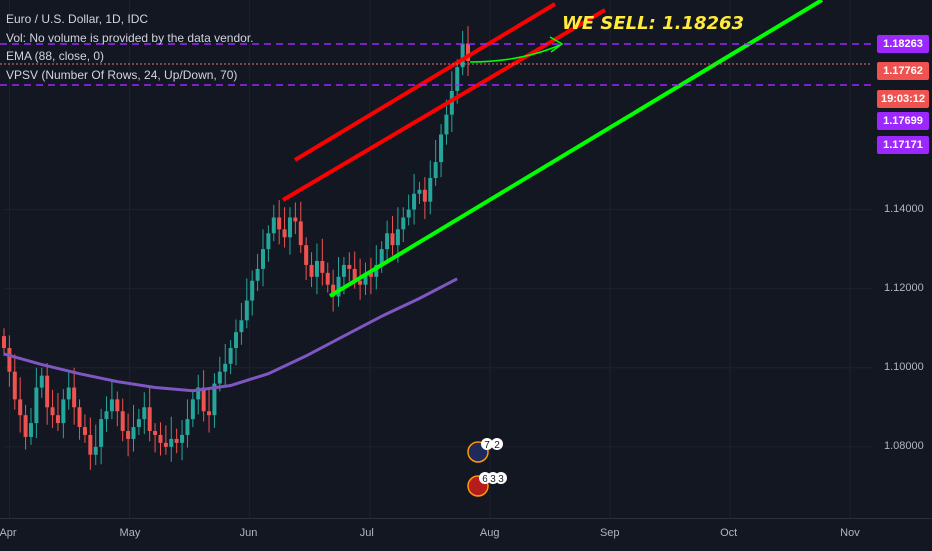 The width and height of the screenshot is (932, 551). What do you see at coordinates (485, 479) in the screenshot?
I see `event-badge-count: 6` at bounding box center [485, 479].